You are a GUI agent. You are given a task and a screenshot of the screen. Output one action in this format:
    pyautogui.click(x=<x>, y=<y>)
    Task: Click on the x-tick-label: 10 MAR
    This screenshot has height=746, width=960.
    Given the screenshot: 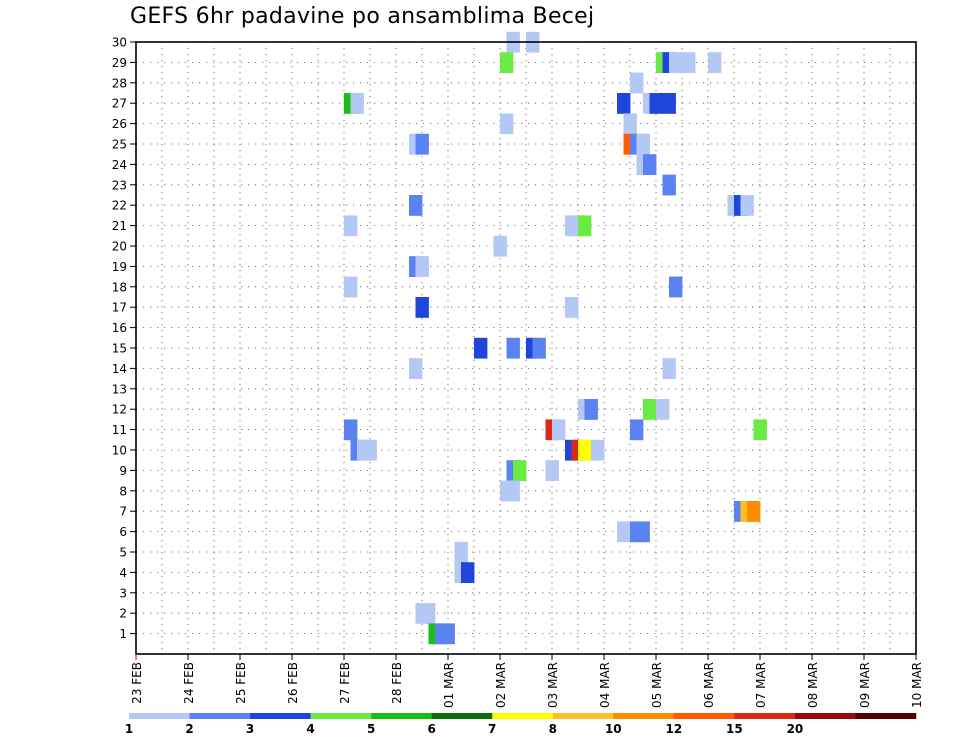 What is the action you would take?
    pyautogui.click(x=917, y=685)
    